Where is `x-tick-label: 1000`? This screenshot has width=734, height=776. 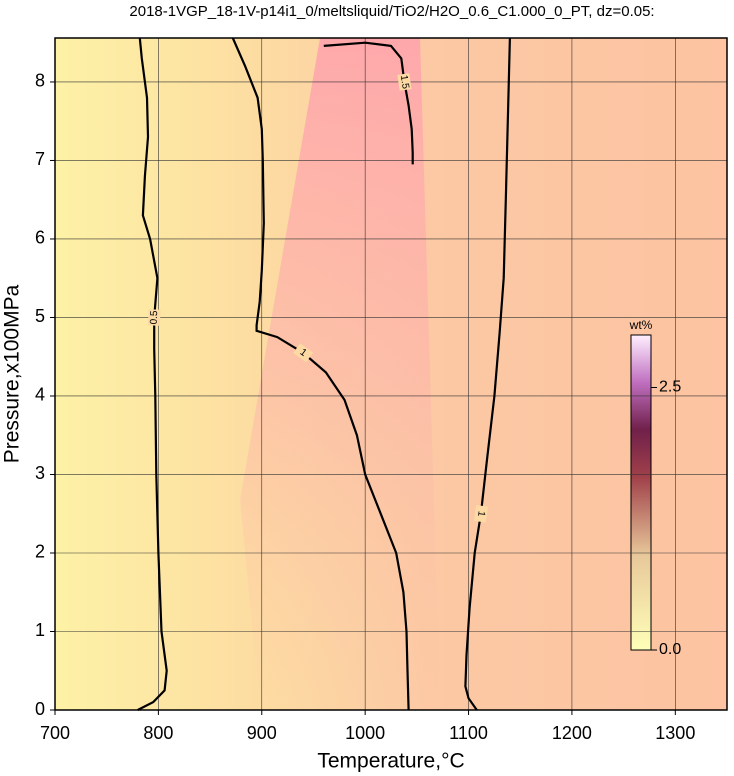 x-tick-label: 1000 is located at coordinates (365, 733).